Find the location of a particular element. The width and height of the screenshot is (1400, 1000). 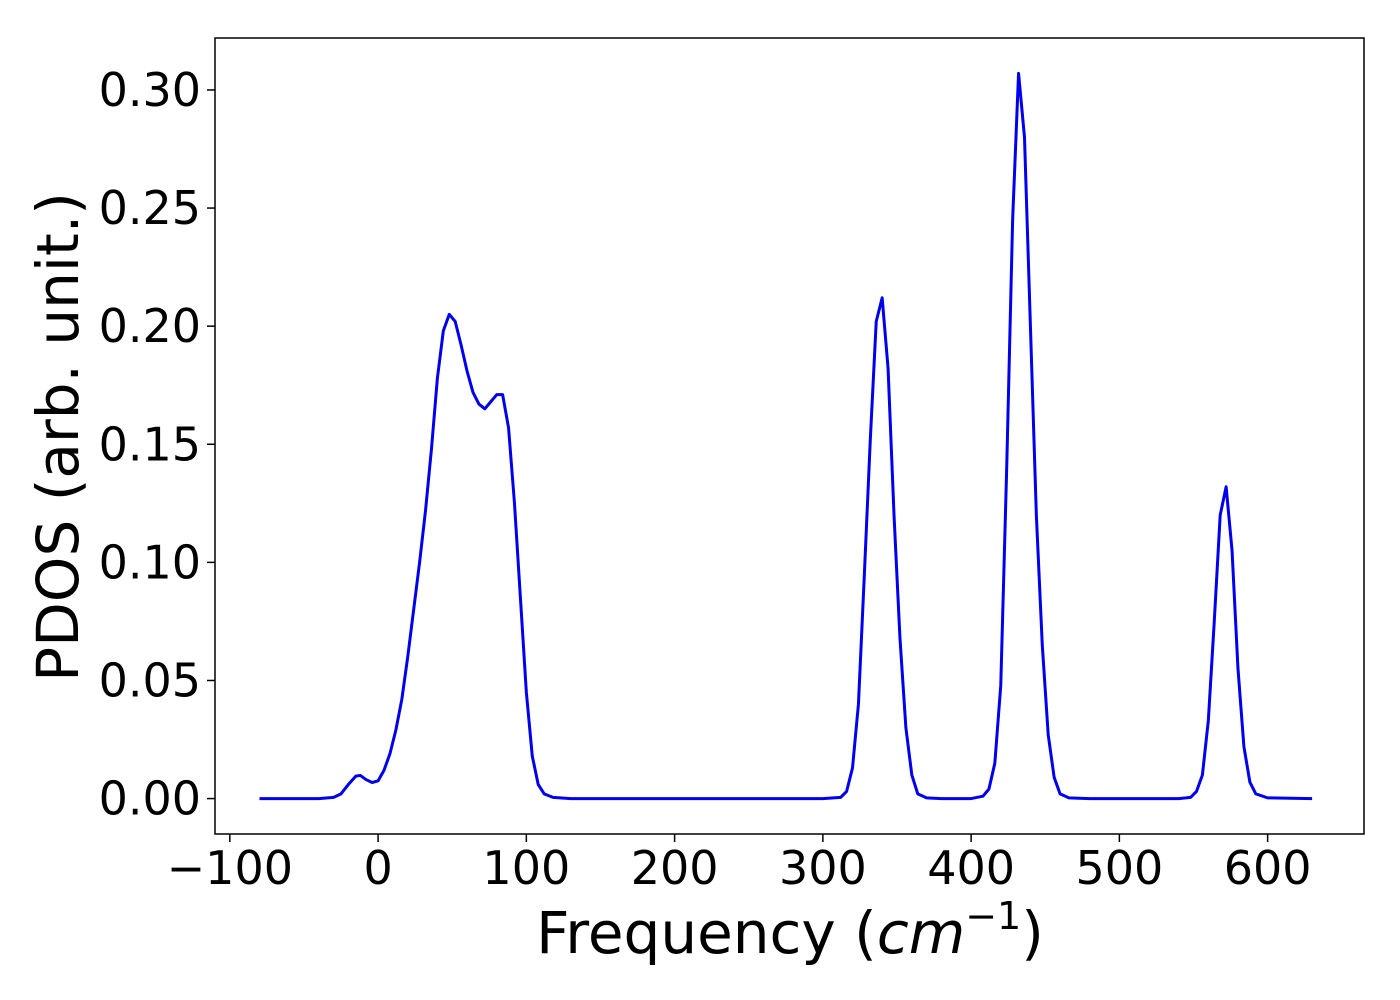

x-tick-label: 100 is located at coordinates (526, 868).